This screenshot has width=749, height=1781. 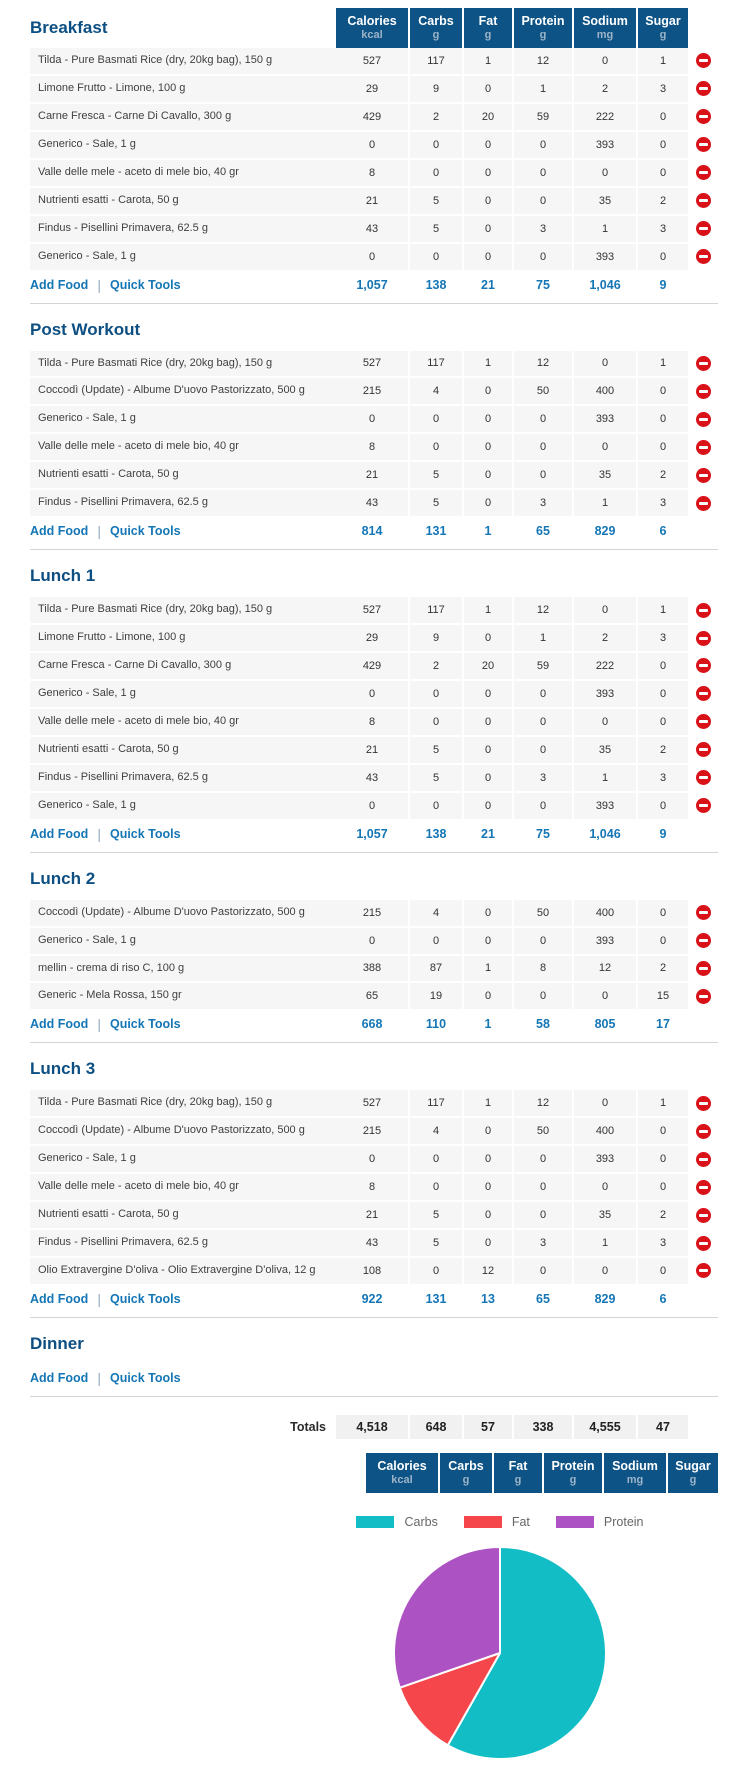 I want to click on food-name: Limone Frutto - Limone, 100 g, so click(x=183, y=88).